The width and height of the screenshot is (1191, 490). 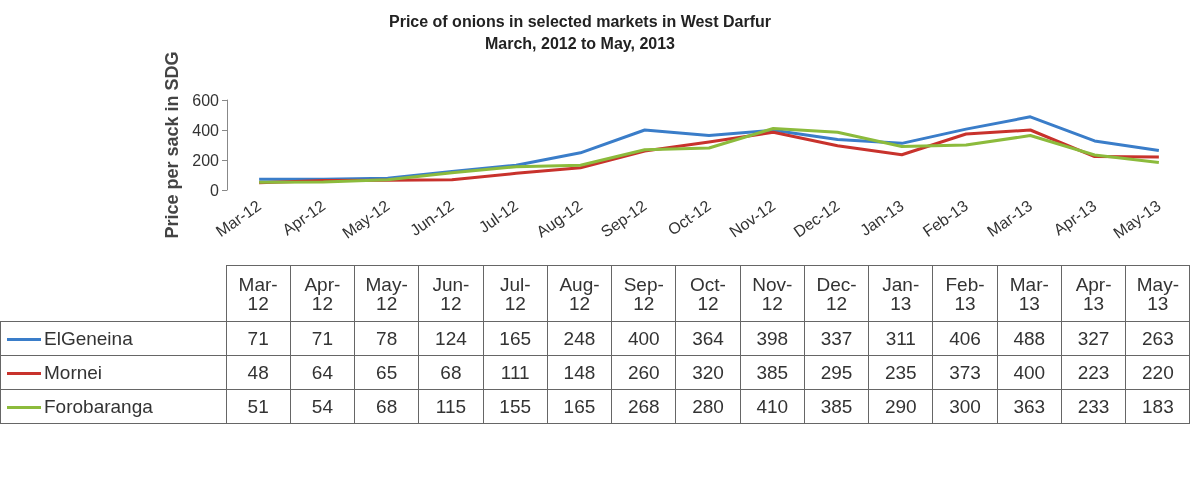 I want to click on data-label: 111, so click(x=515, y=372).